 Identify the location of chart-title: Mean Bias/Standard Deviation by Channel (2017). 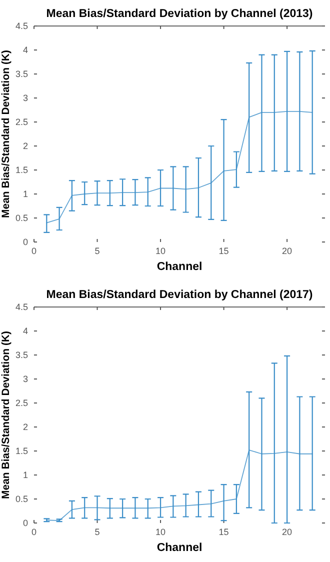
(179, 295).